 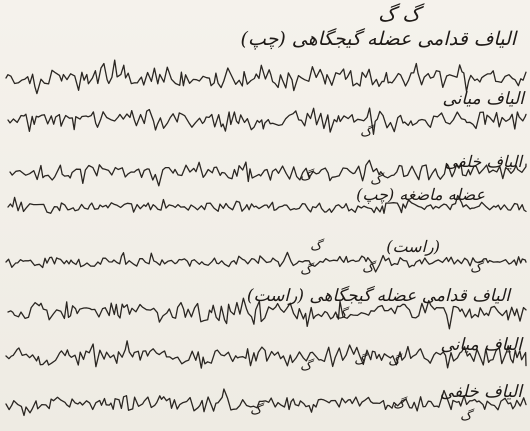 I want to click on emg-trace-right-anterior-temporalis, so click(x=267, y=313).